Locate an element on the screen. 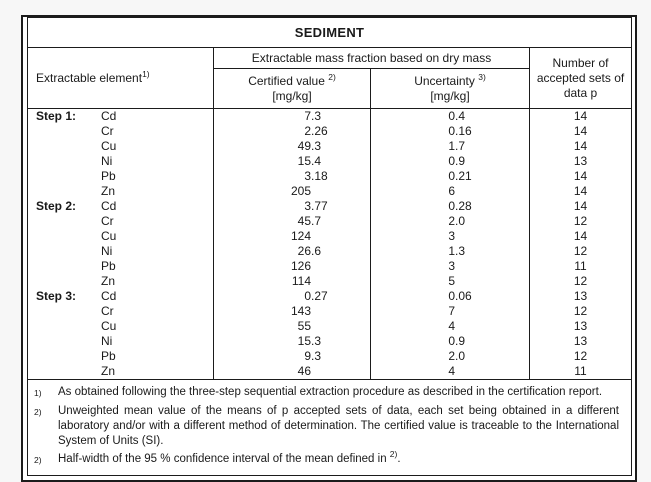  certified-value-cell: 3.77 is located at coordinates (292, 206).